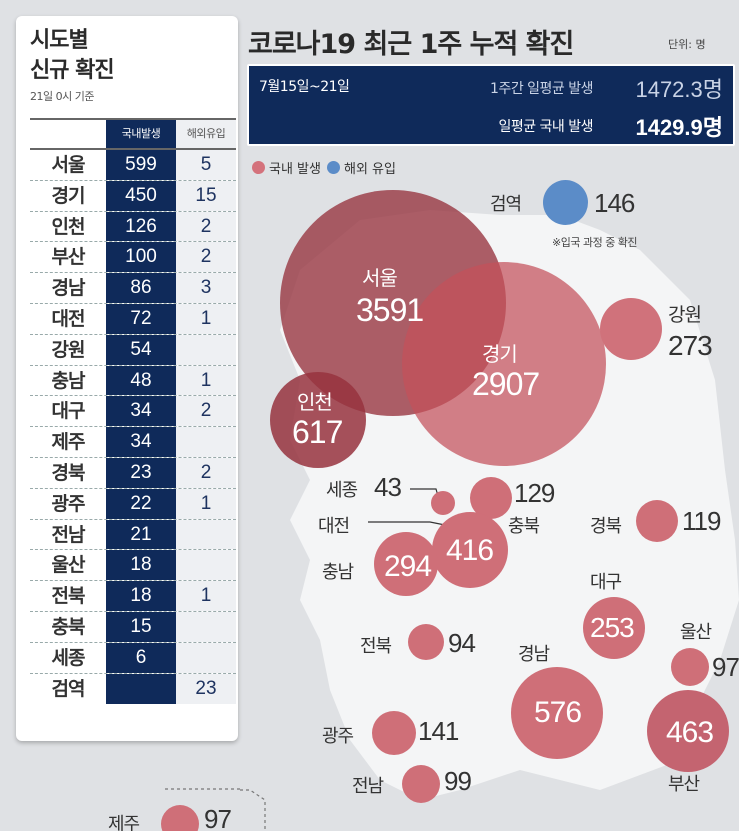 This screenshot has height=831, width=739. I want to click on region-name: 울산, so click(68, 565).